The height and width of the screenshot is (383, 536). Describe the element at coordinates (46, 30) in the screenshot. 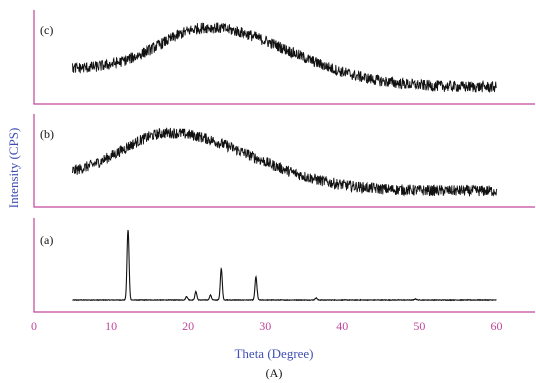

I see `panel-label-c: (c)` at that location.